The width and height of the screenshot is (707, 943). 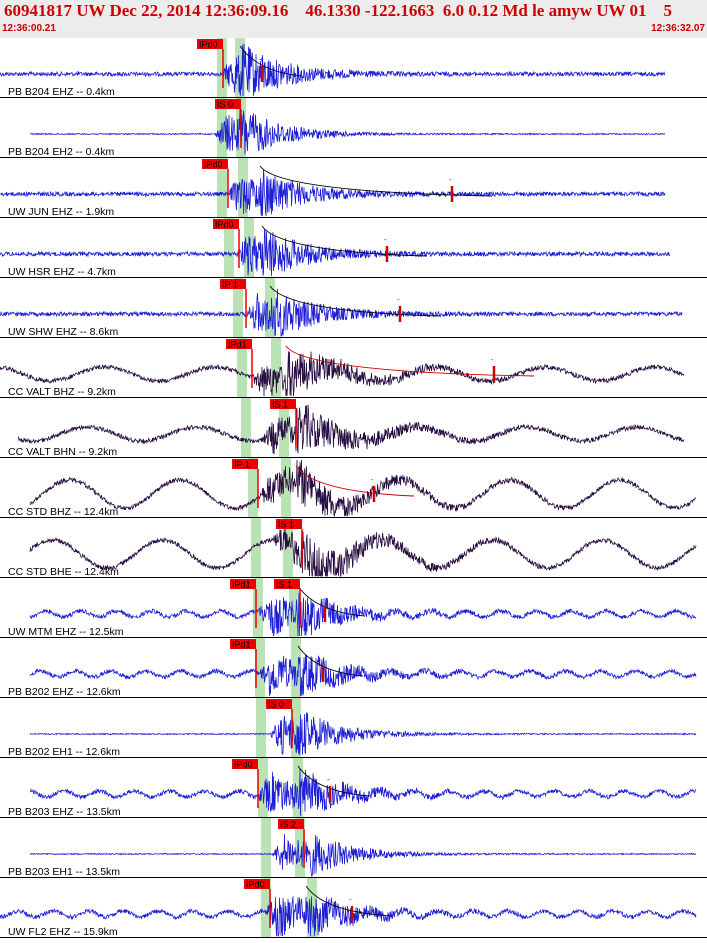 I want to click on phase-pick: IS 2, so click(x=291, y=843).